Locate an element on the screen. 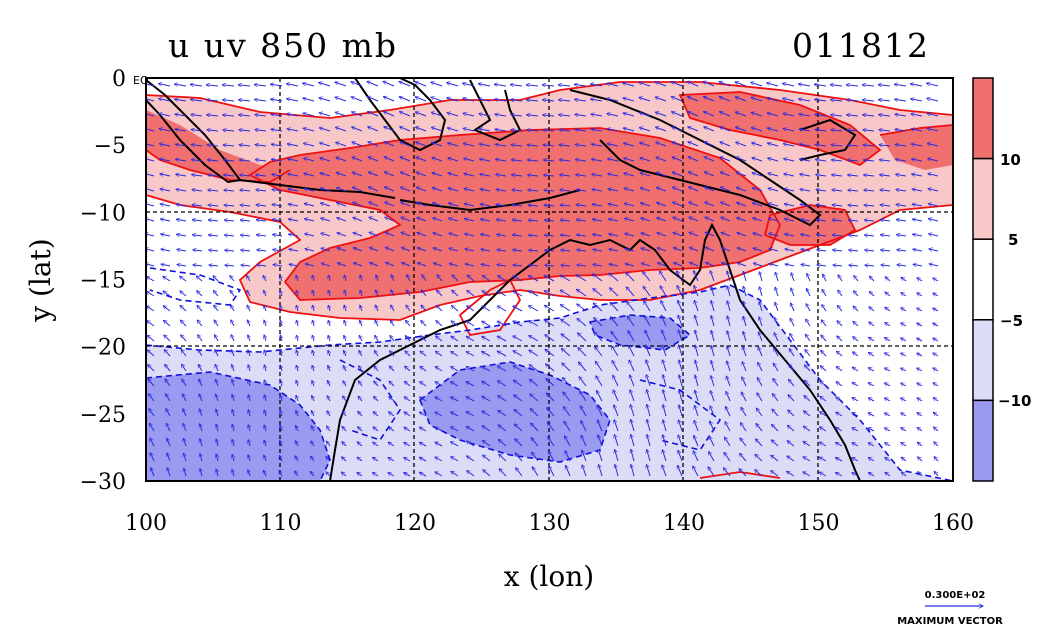  x-tick-label: 130 is located at coordinates (550, 523).